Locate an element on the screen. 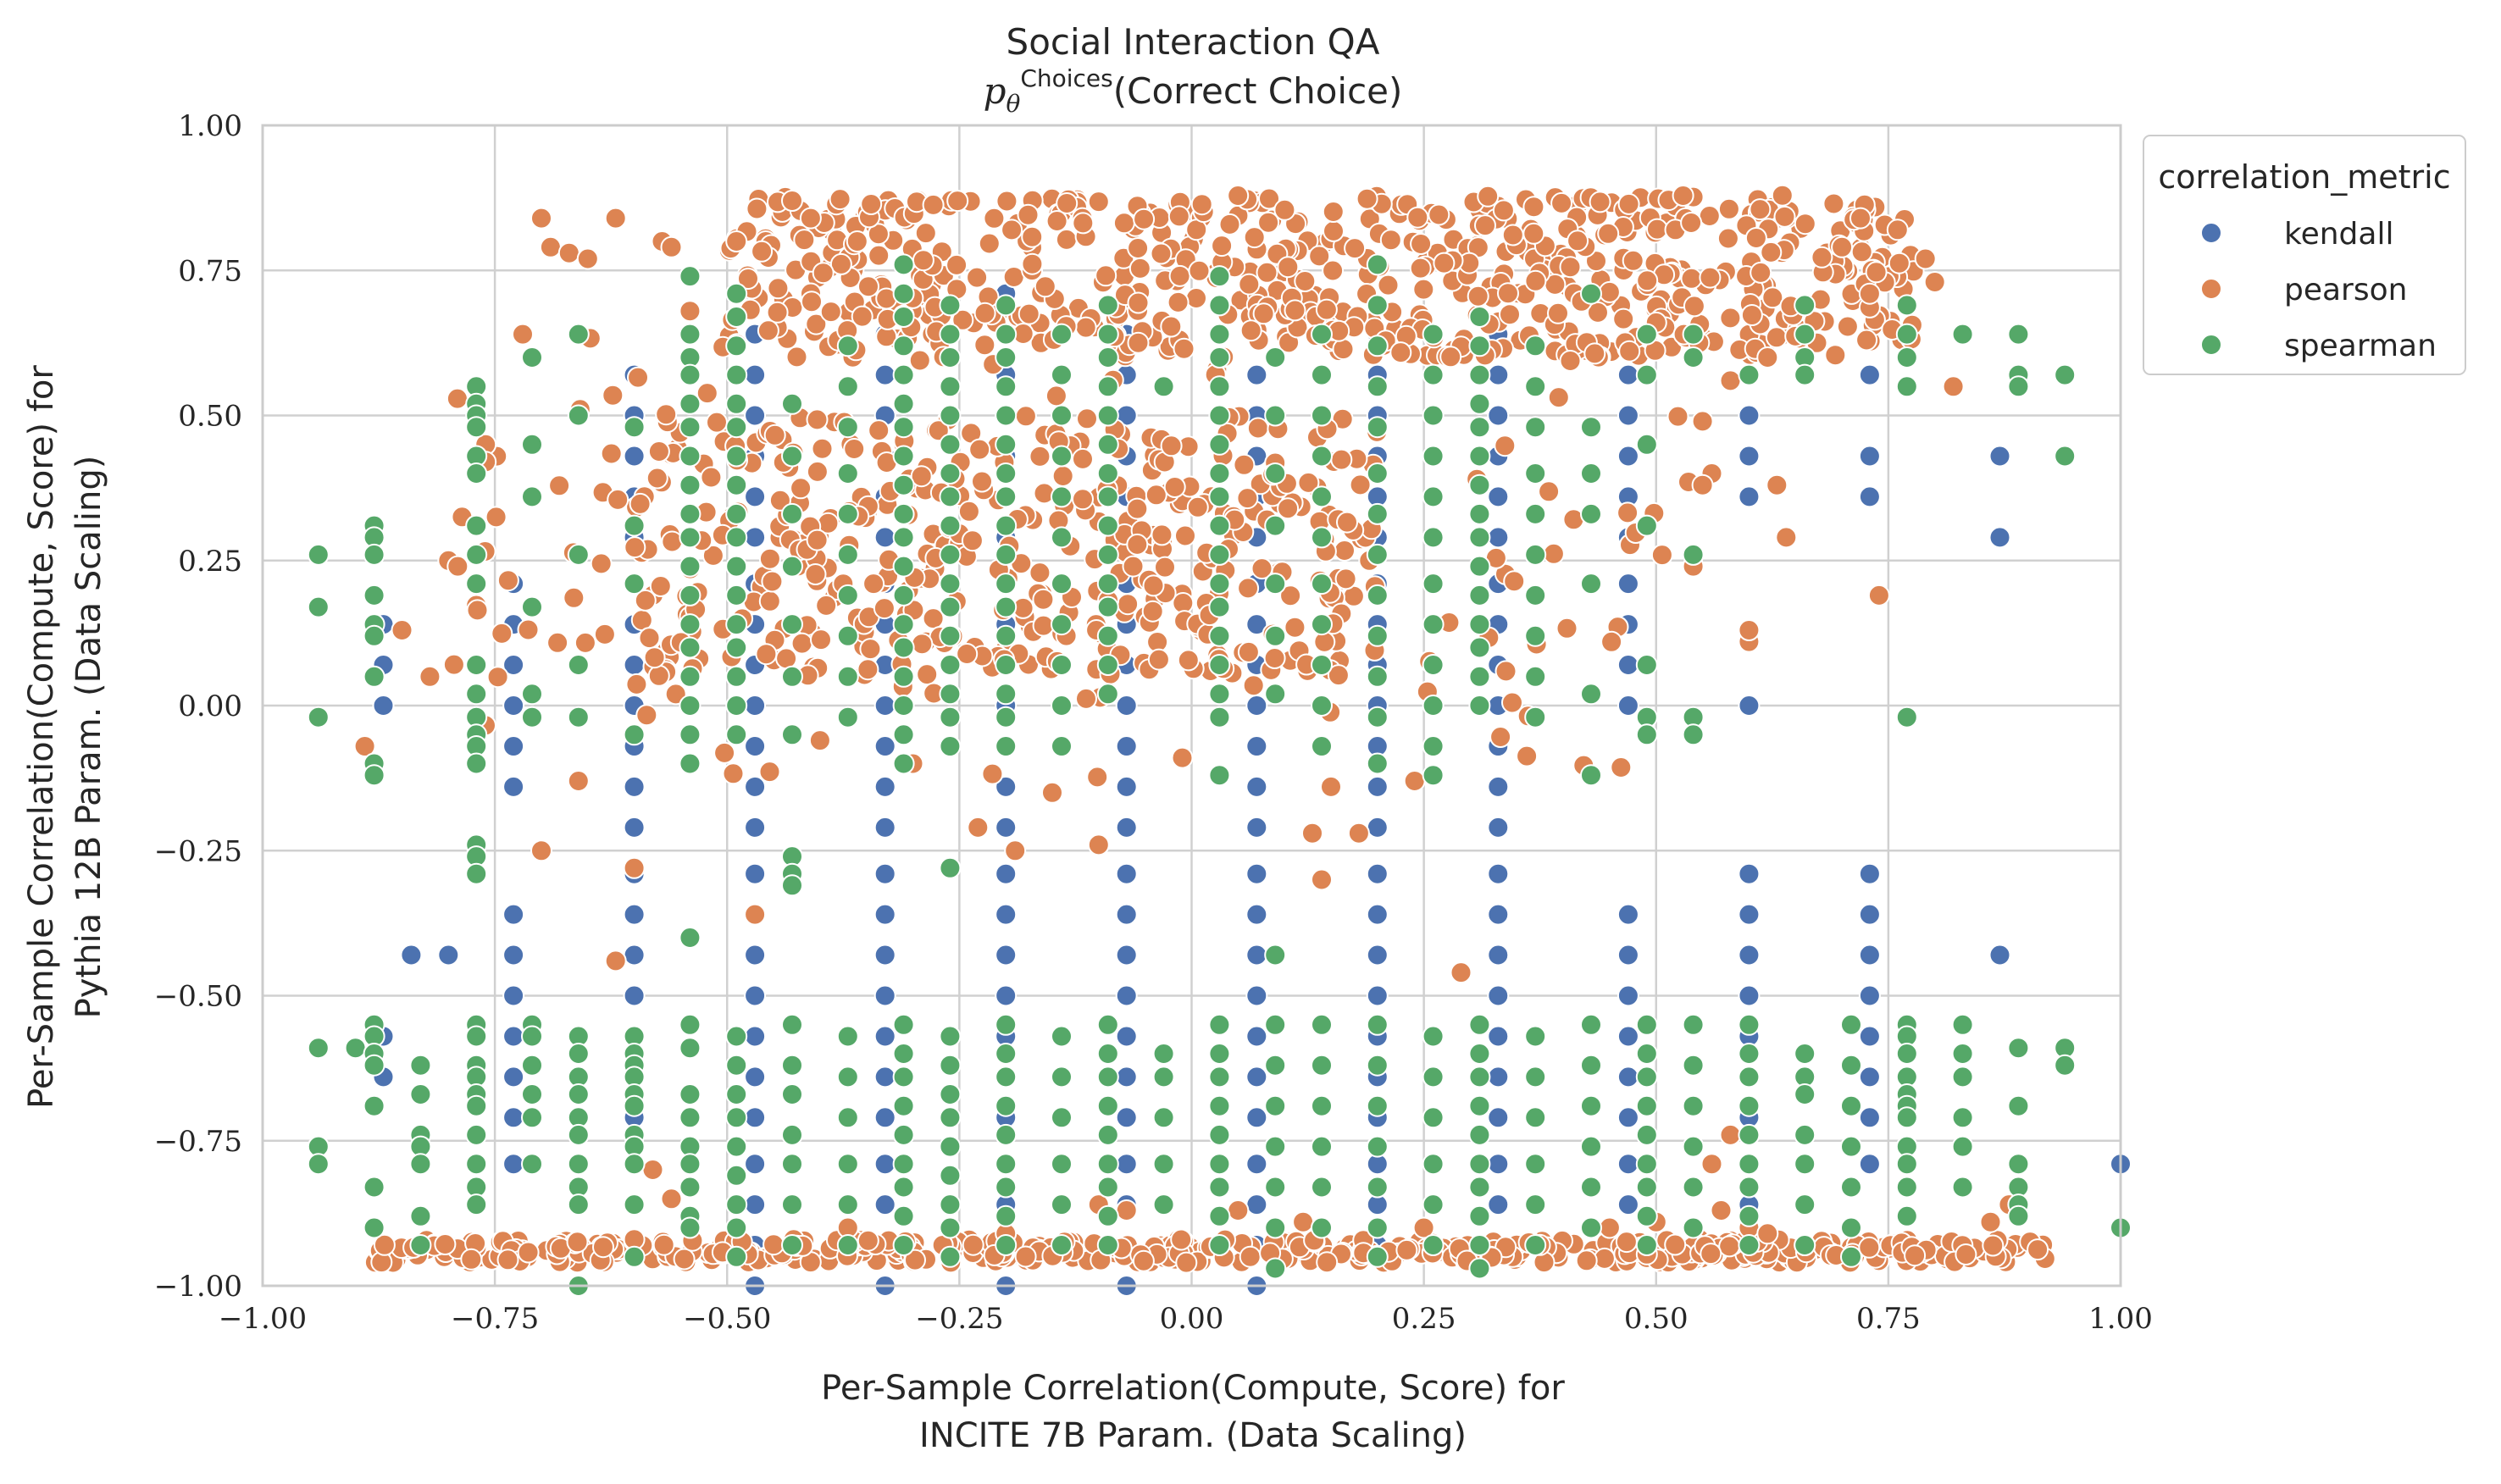 The image size is (2501, 1484). x-tick-label: −0.25 is located at coordinates (959, 1319).